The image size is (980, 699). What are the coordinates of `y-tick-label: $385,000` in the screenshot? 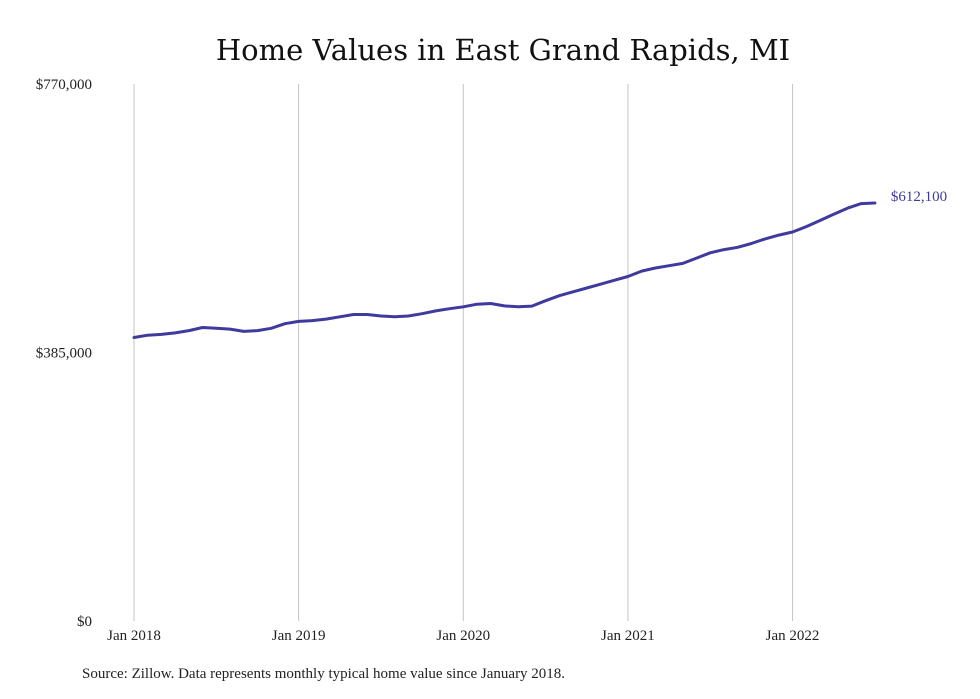 It's located at (64, 354).